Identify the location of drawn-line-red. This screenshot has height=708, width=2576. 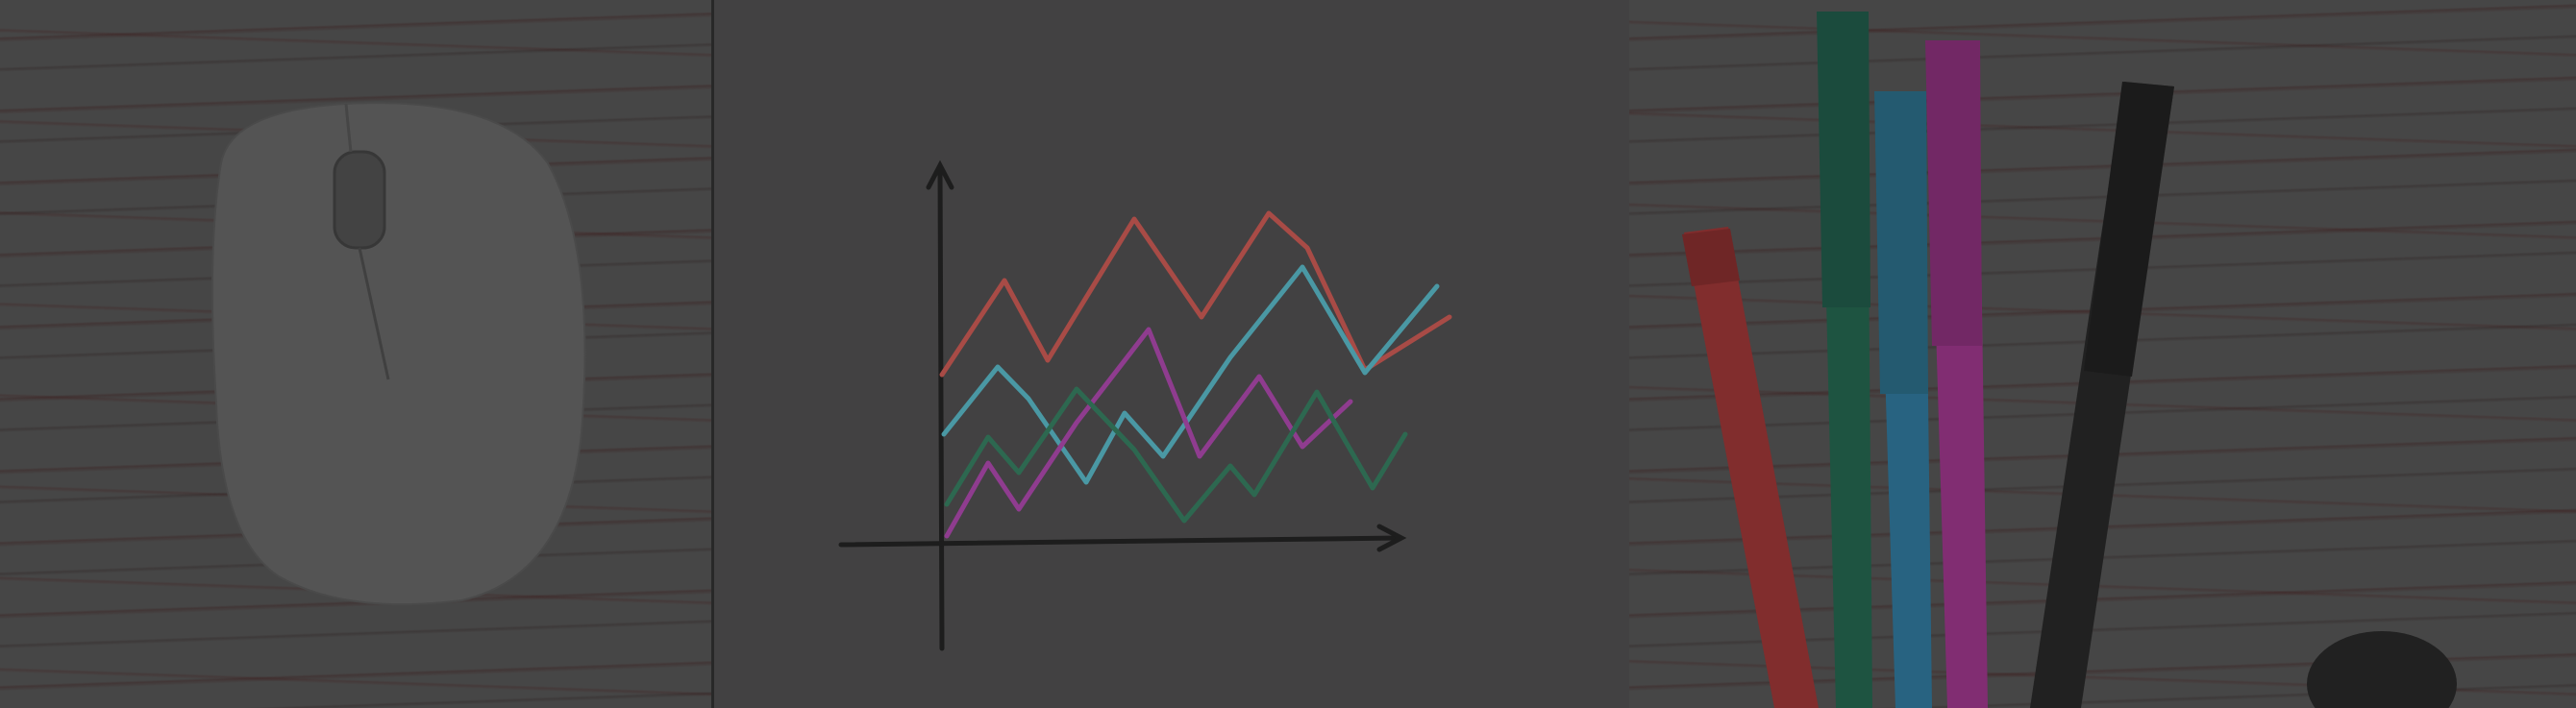
(1195, 294).